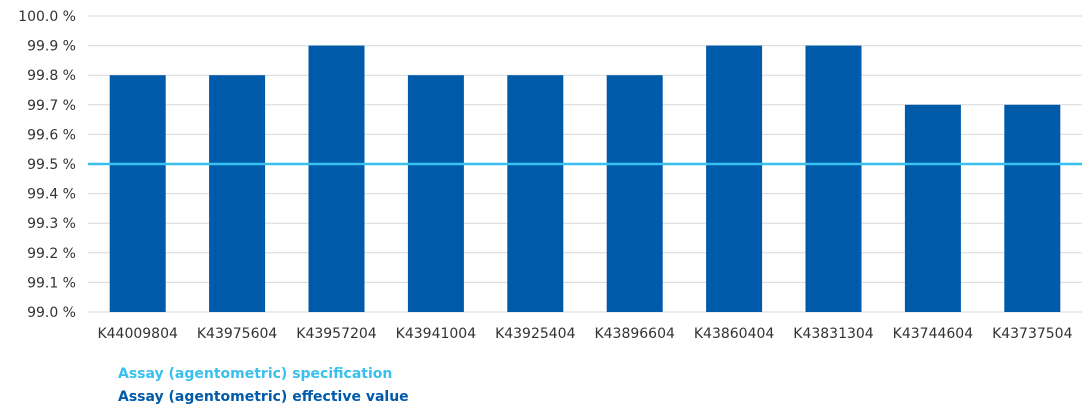  What do you see at coordinates (435, 193) in the screenshot?
I see `bar-K43941004` at bounding box center [435, 193].